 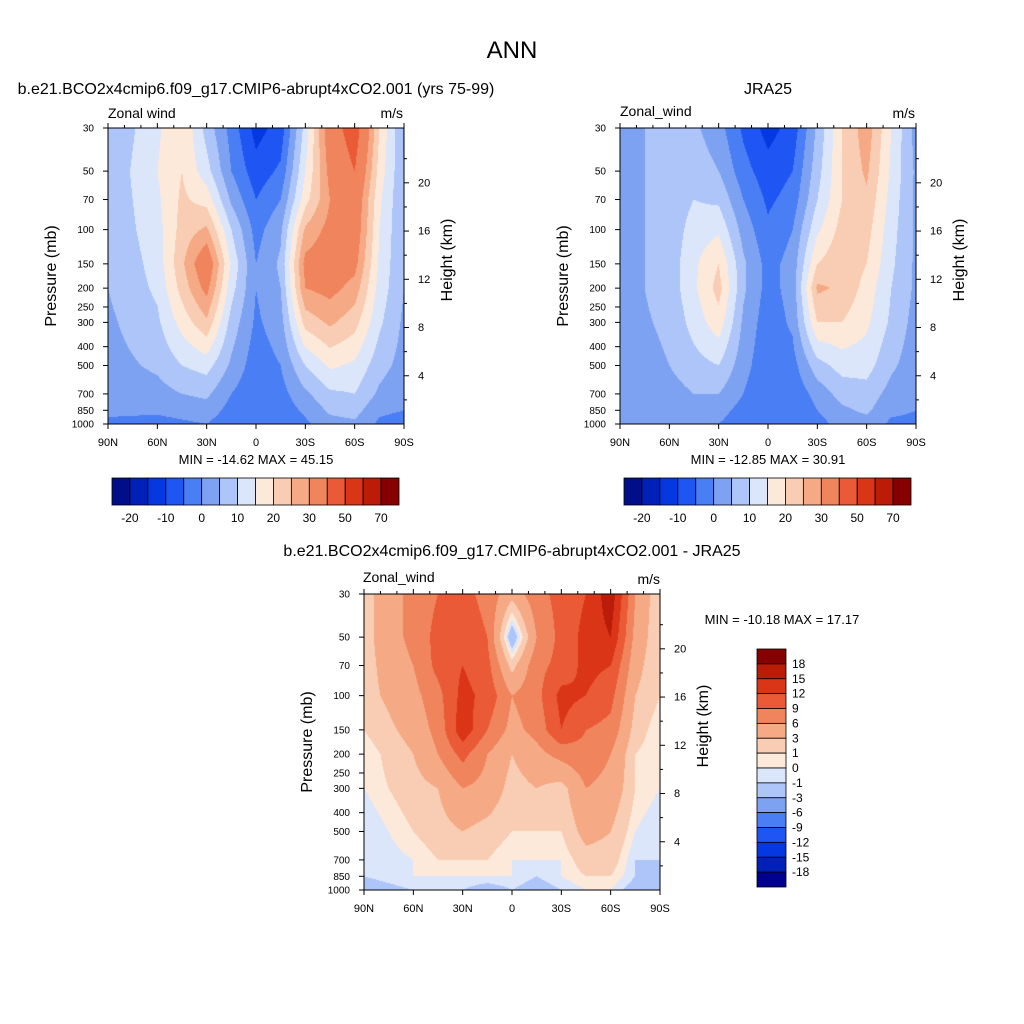 I want to click on panel-difference-field, so click(x=512, y=742).